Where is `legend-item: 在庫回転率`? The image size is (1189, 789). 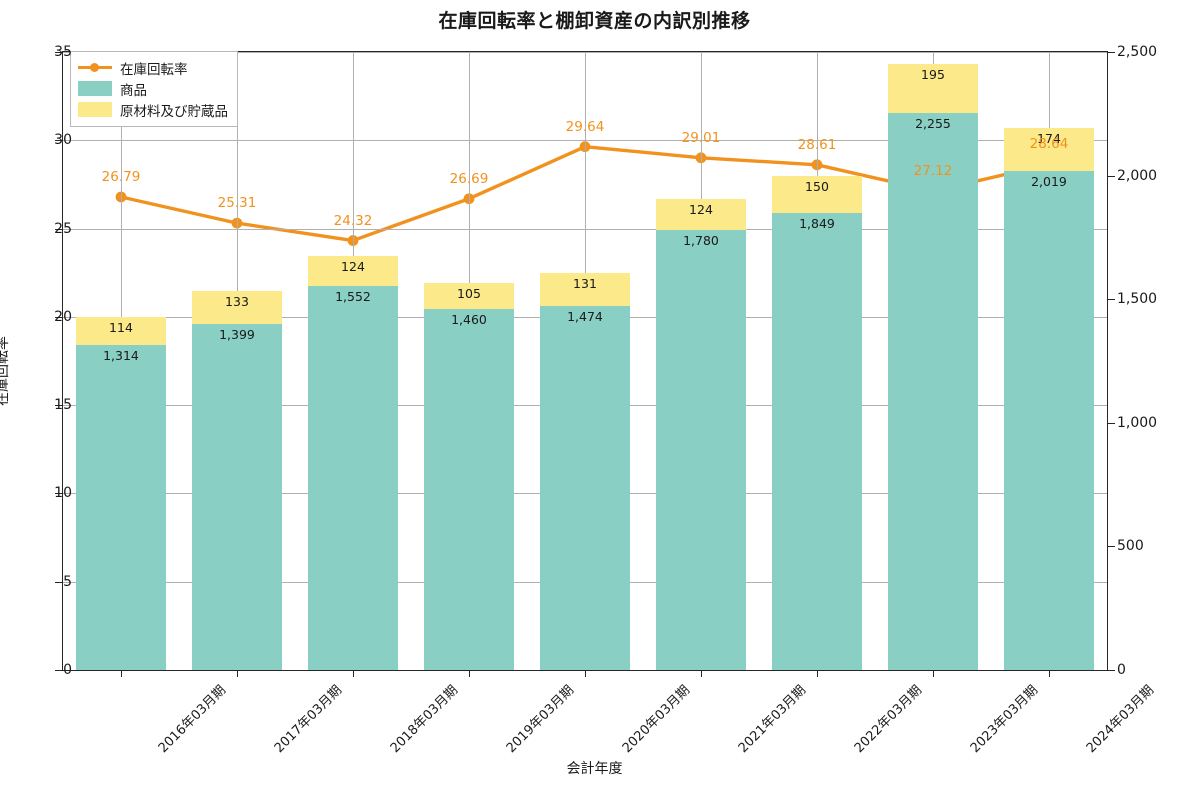 legend-item: 在庫回転率 is located at coordinates (153, 67).